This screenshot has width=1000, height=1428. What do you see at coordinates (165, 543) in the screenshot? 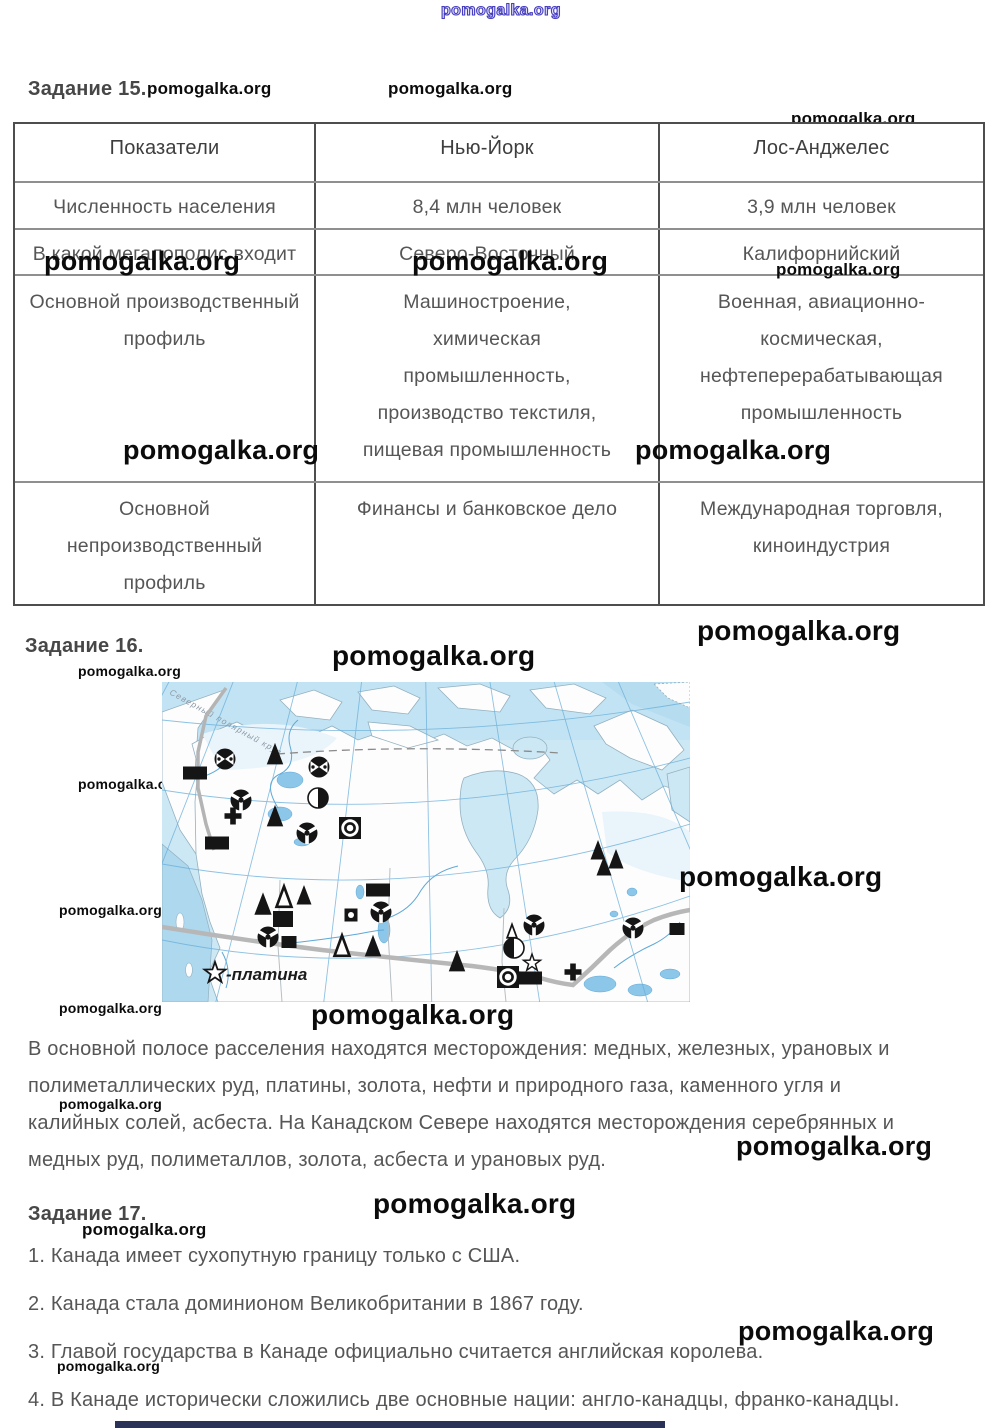
I see `table-cell: Основной непроизводственный профиль` at bounding box center [165, 543].